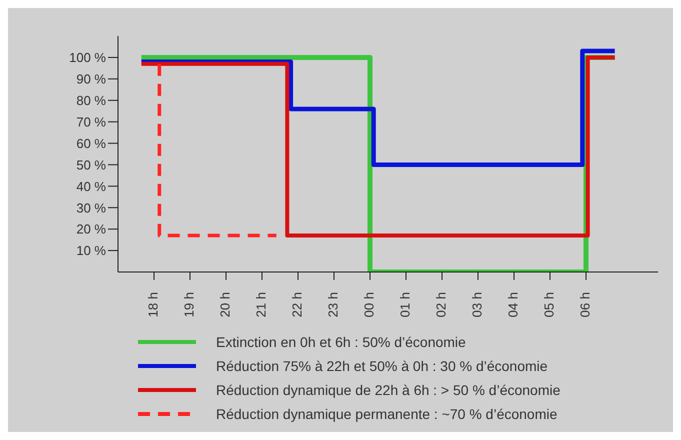 This screenshot has height=440, width=681. I want to click on x-tick-label: 02 h, so click(440, 305).